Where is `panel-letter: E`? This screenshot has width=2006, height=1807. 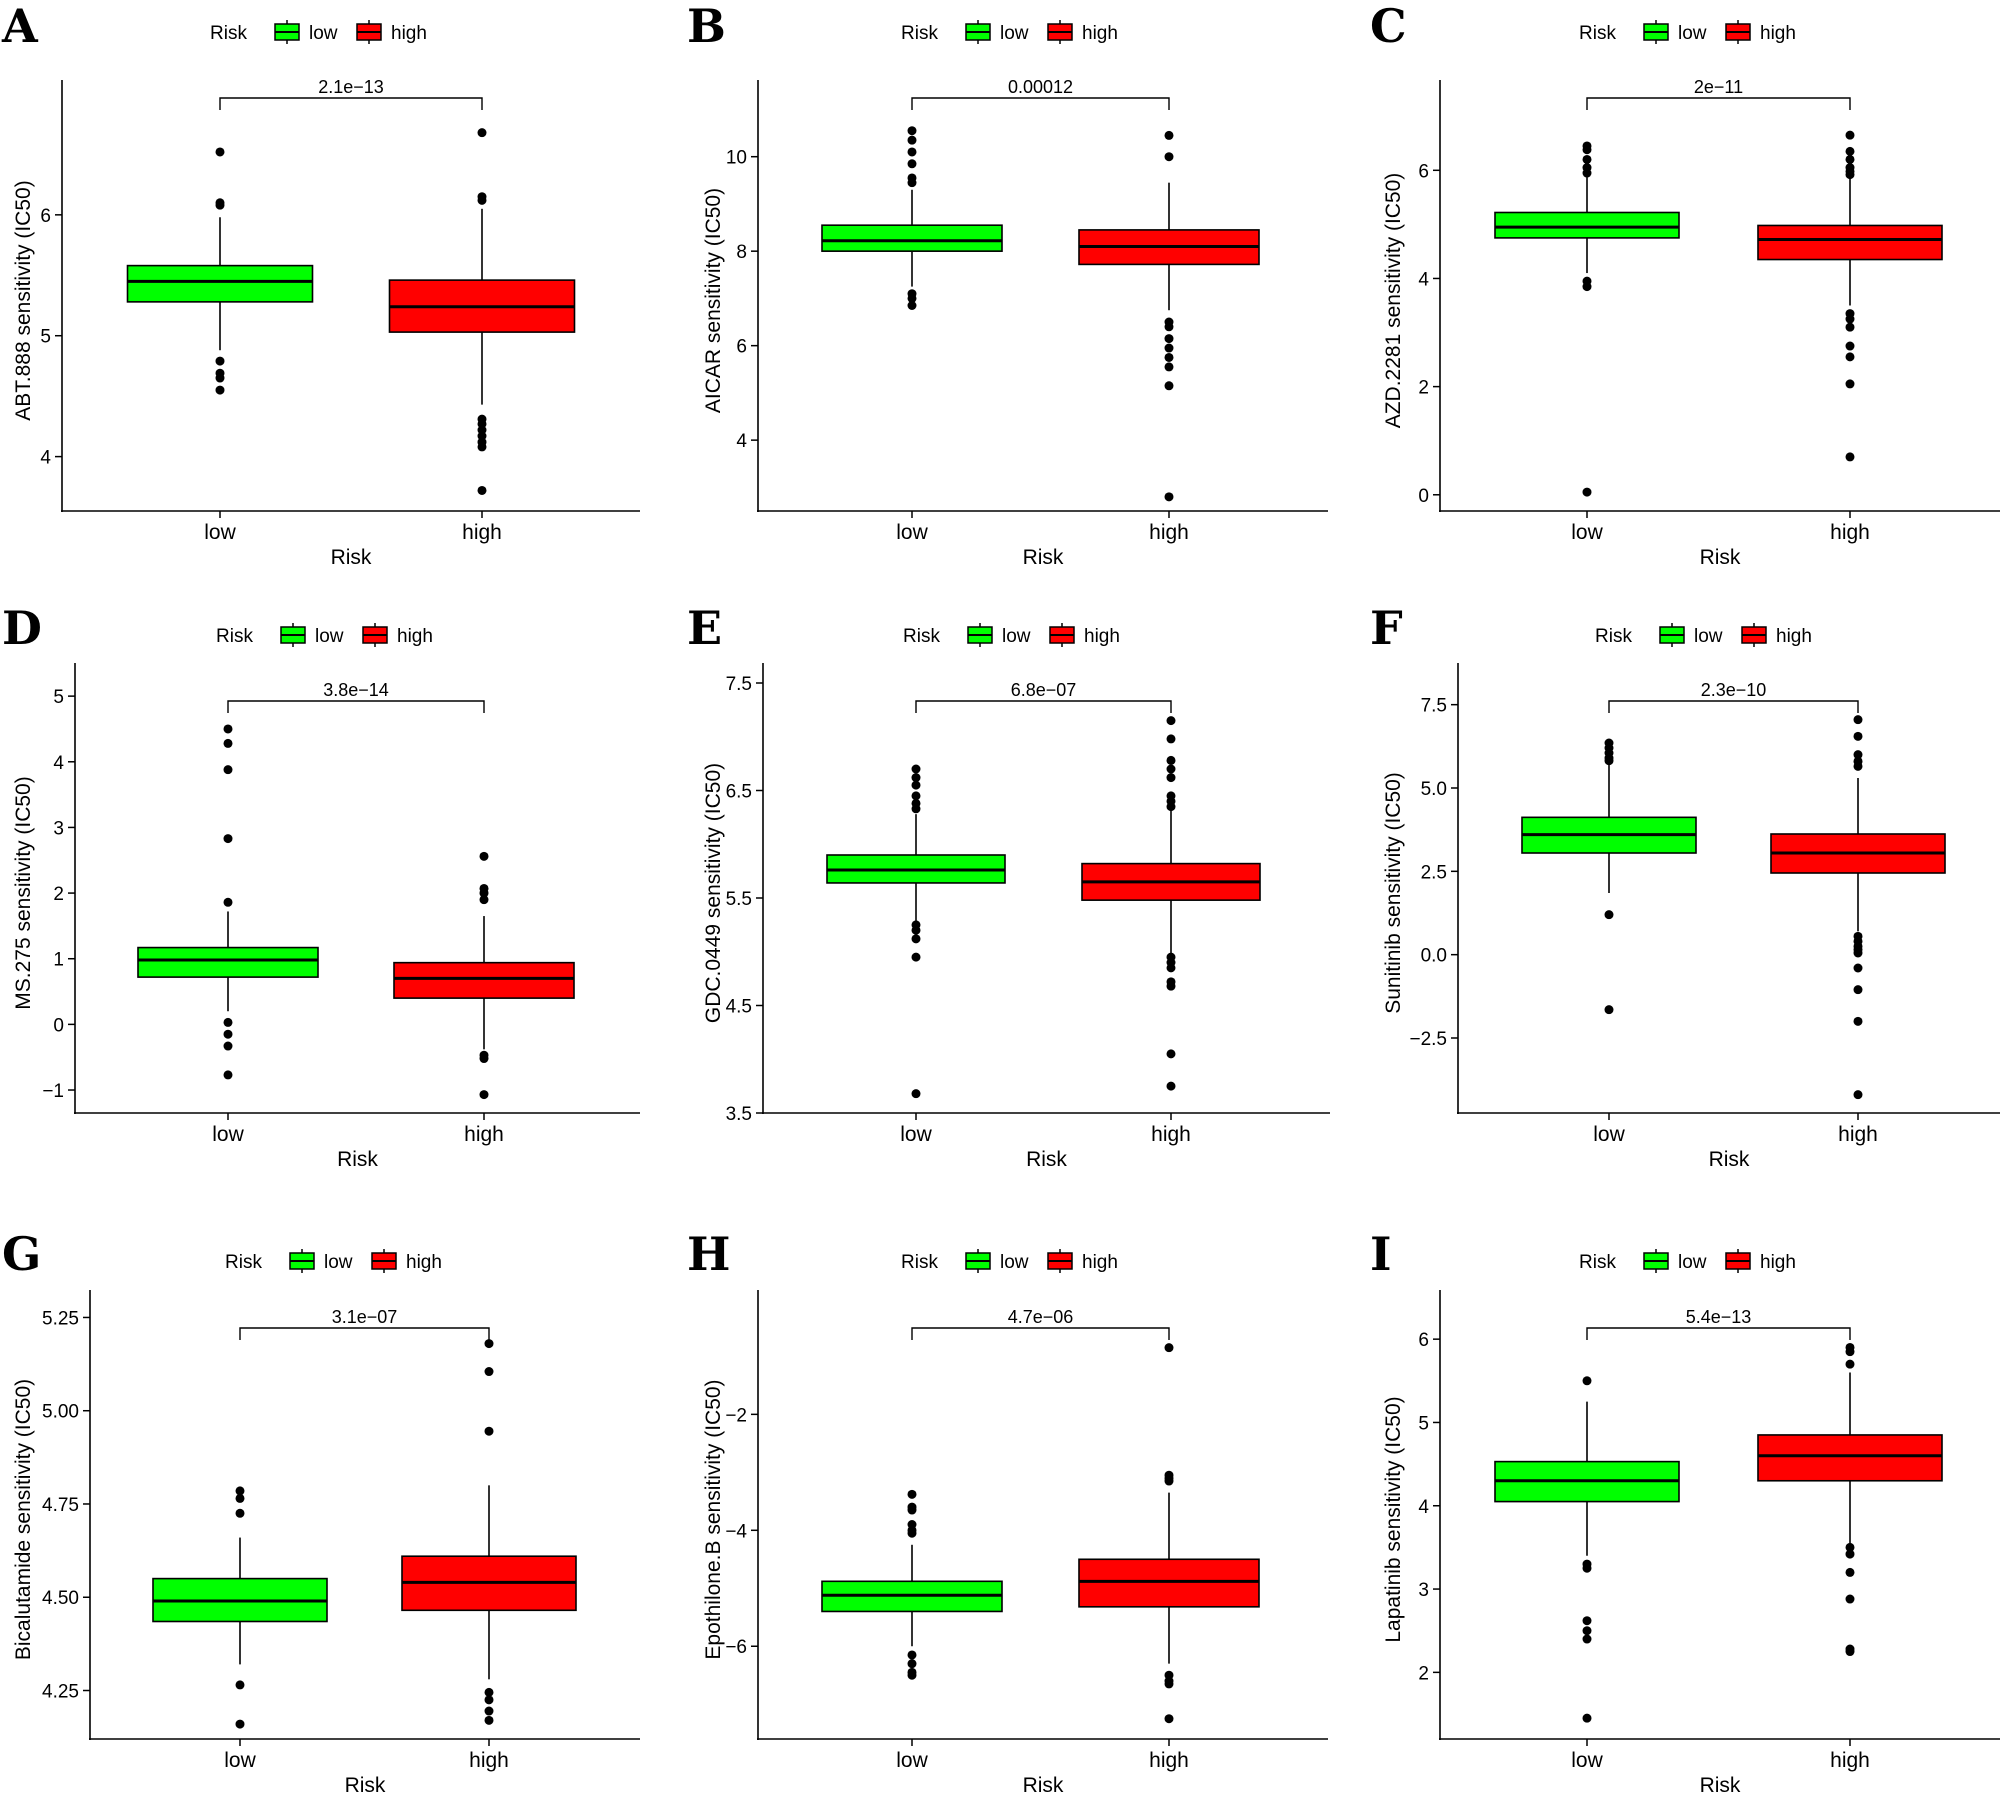 panel-letter: E is located at coordinates (704, 628).